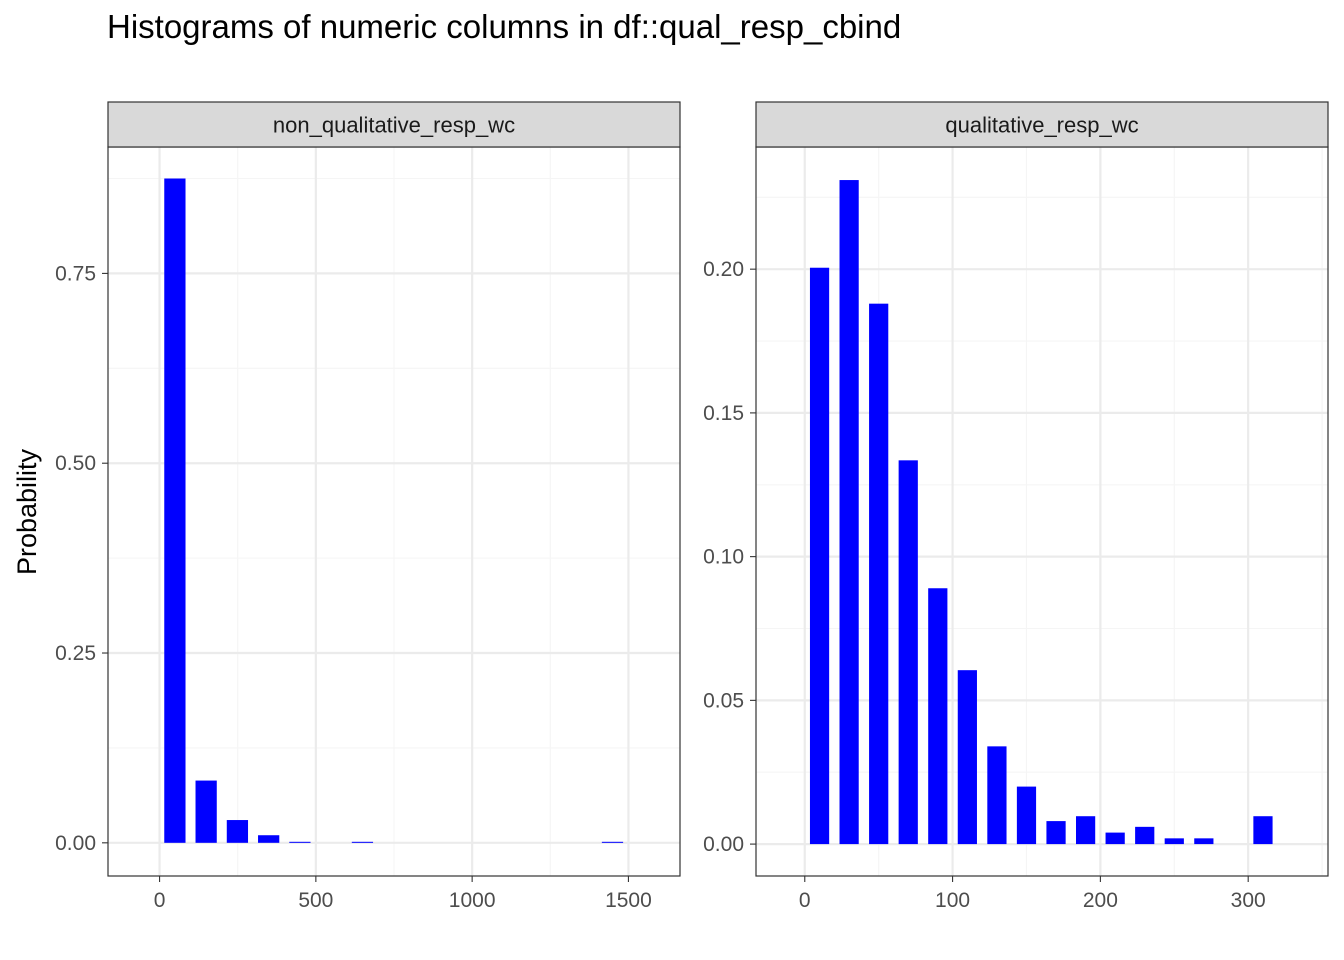 The height and width of the screenshot is (960, 1344). Describe the element at coordinates (723, 700) in the screenshot. I see `y-tick-label: 0.05` at that location.